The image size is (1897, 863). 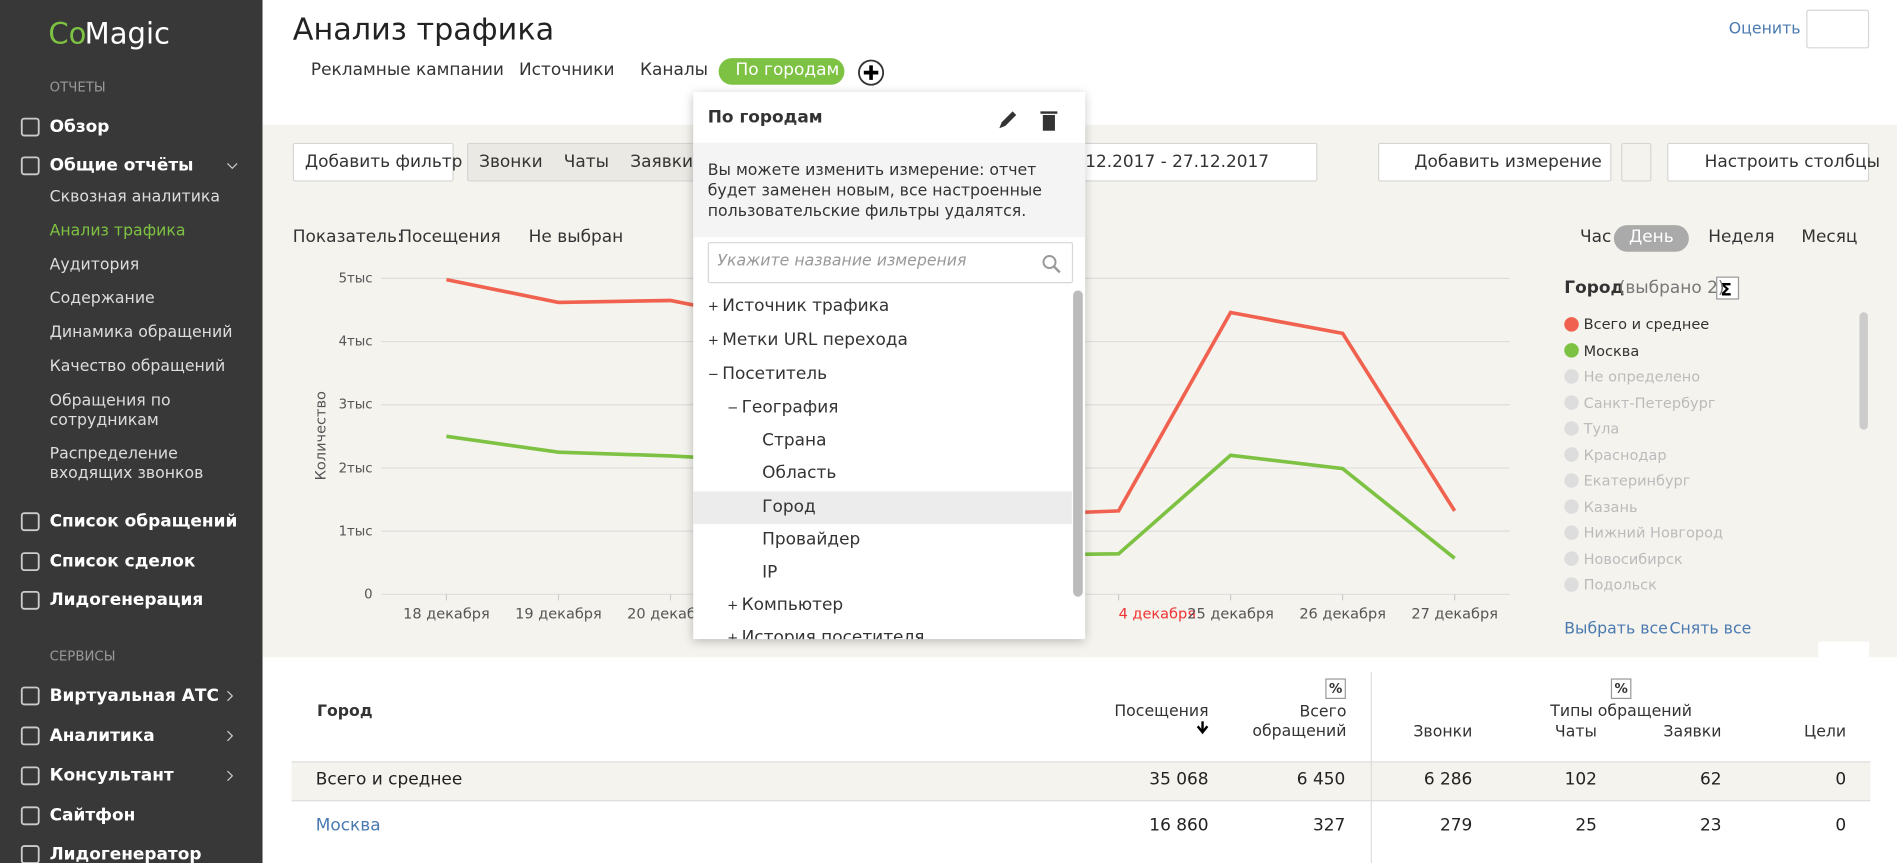 What do you see at coordinates (111, 776) in the screenshot?
I see `nav-item: Консультант` at bounding box center [111, 776].